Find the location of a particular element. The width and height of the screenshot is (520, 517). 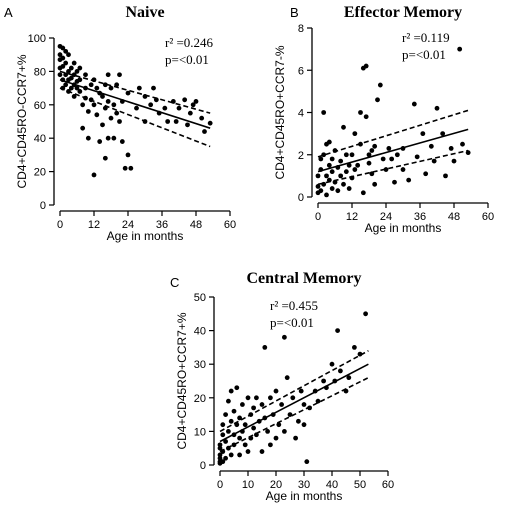

x-tick-label: 48 is located at coordinates (454, 217).